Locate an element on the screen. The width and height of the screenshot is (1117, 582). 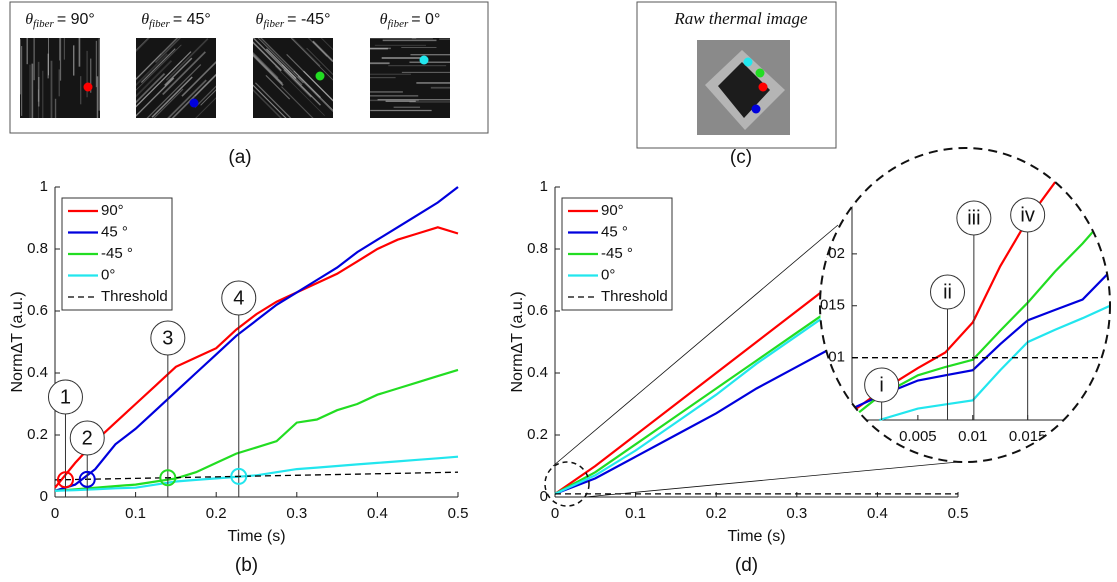
panel-label: θfiber = 0° is located at coordinates (410, 20).